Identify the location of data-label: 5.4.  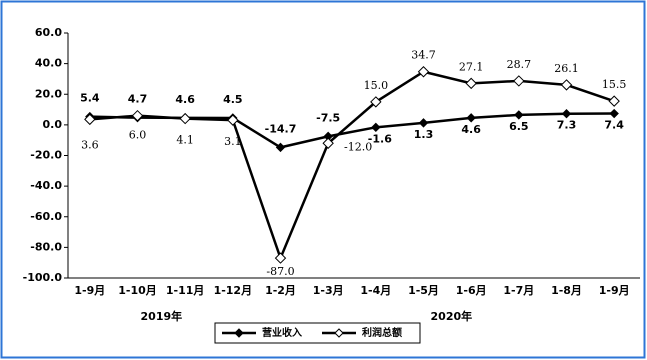
(90, 98).